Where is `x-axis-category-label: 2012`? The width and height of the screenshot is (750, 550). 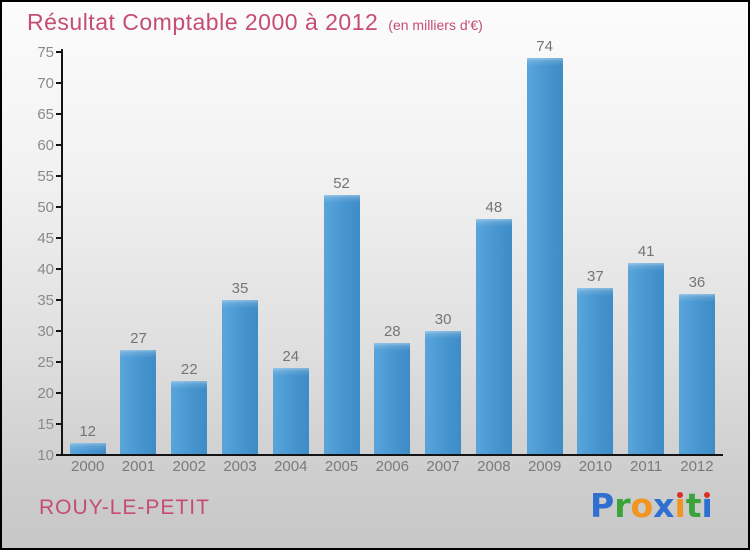
x-axis-category-label: 2012 is located at coordinates (697, 466).